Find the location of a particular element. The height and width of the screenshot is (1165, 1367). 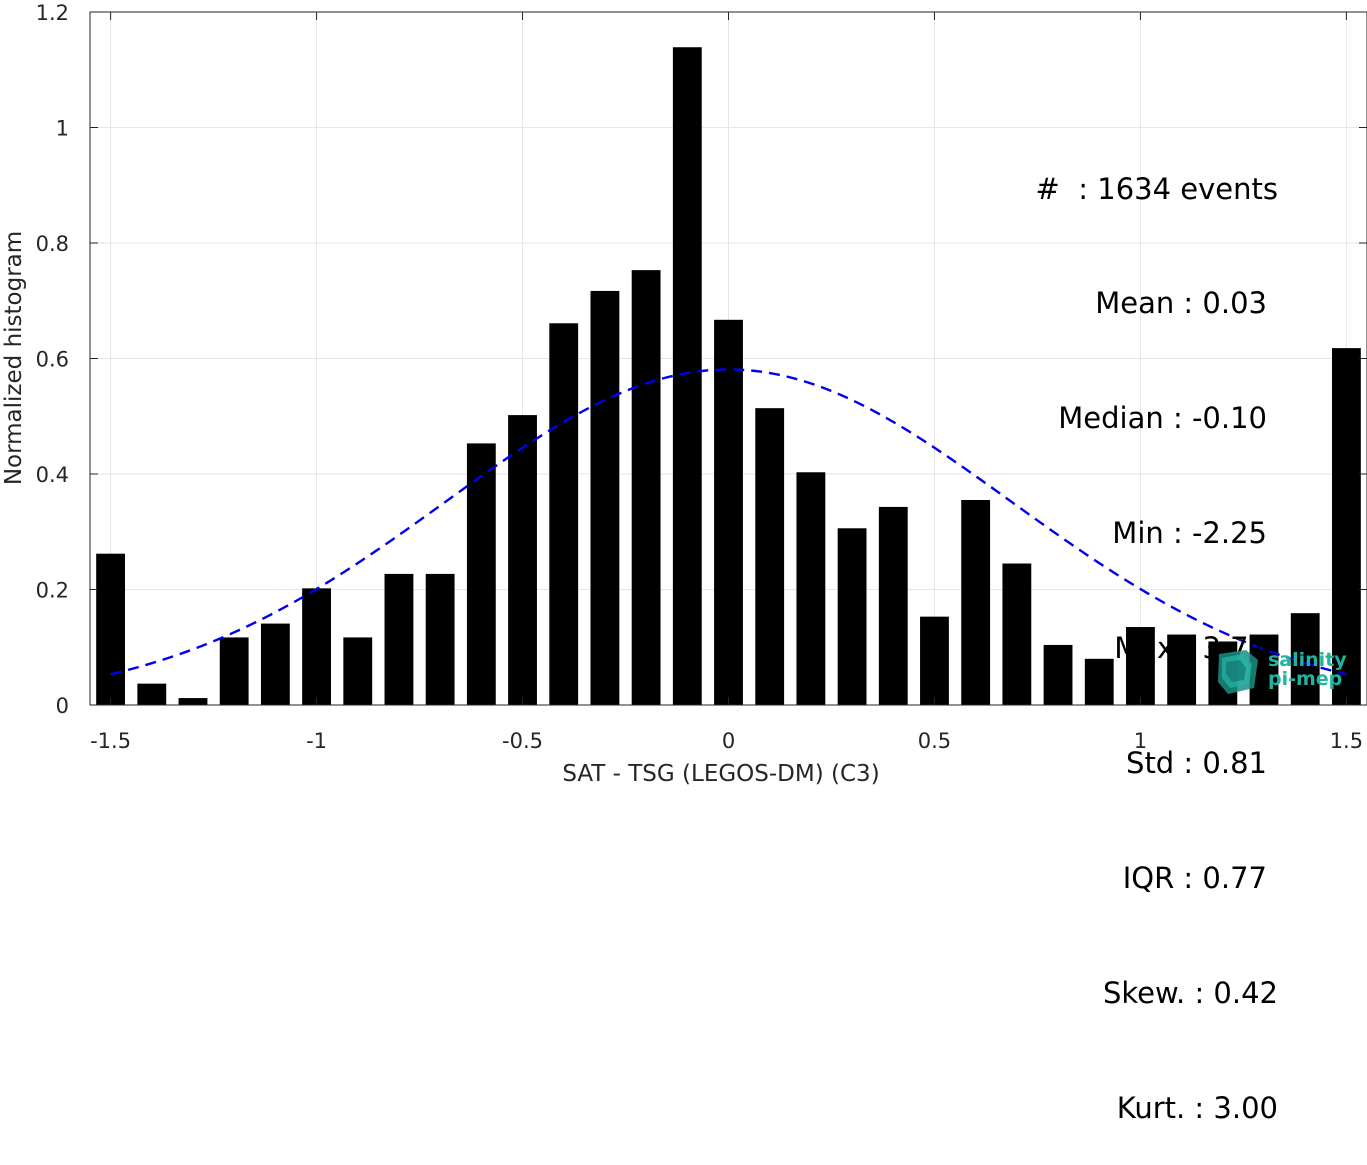

y-axis-label: Normalized histogram is located at coordinates (14, 358).